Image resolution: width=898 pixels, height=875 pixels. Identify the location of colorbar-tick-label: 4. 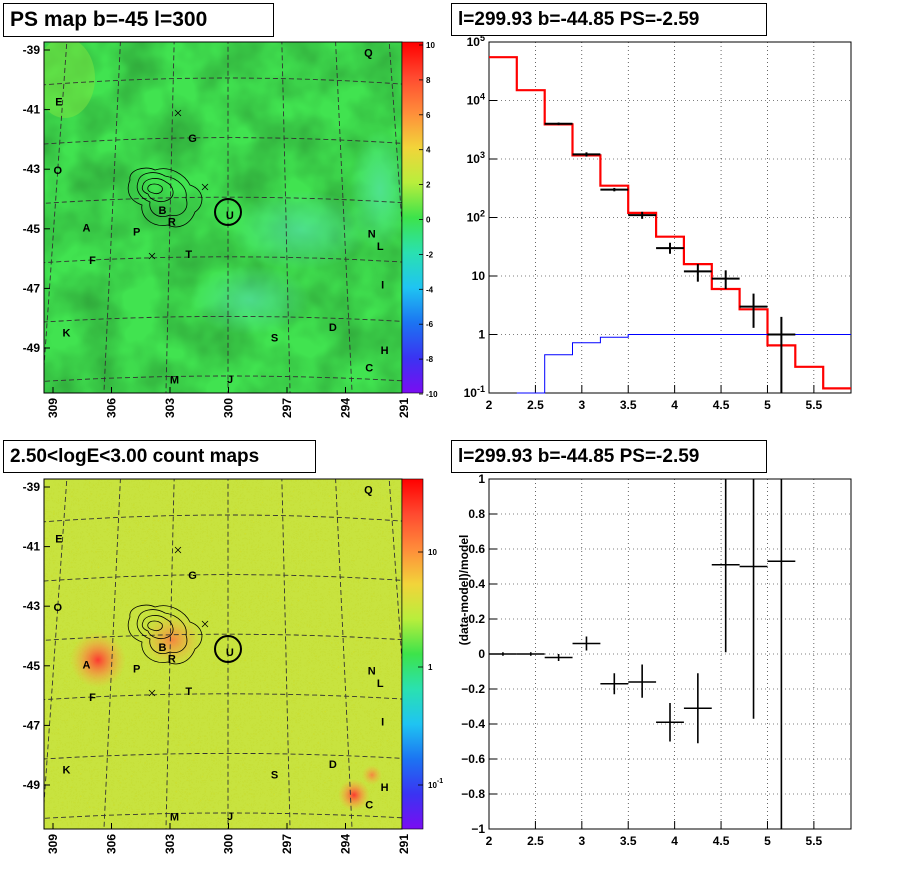
(428, 150).